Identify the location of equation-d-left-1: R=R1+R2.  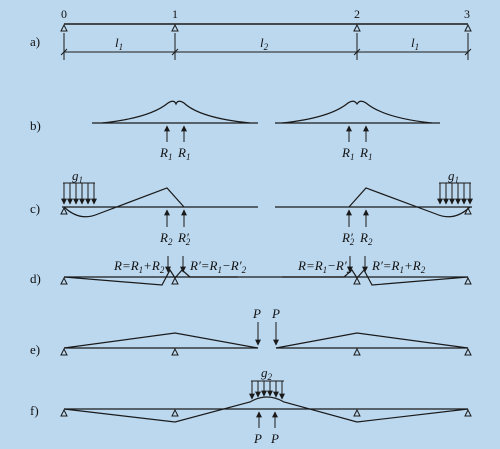
(139, 266).